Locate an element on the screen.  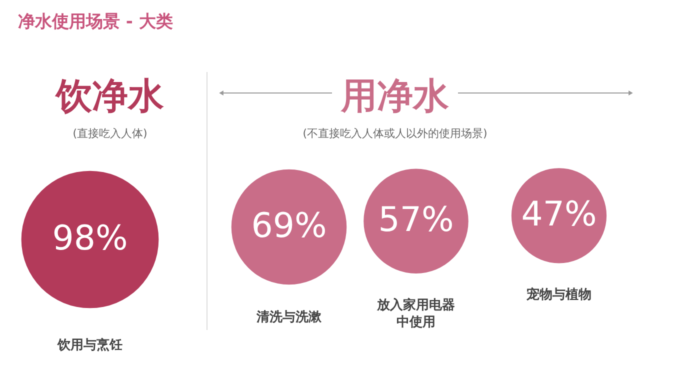
data-label: 98% is located at coordinates (90, 238).